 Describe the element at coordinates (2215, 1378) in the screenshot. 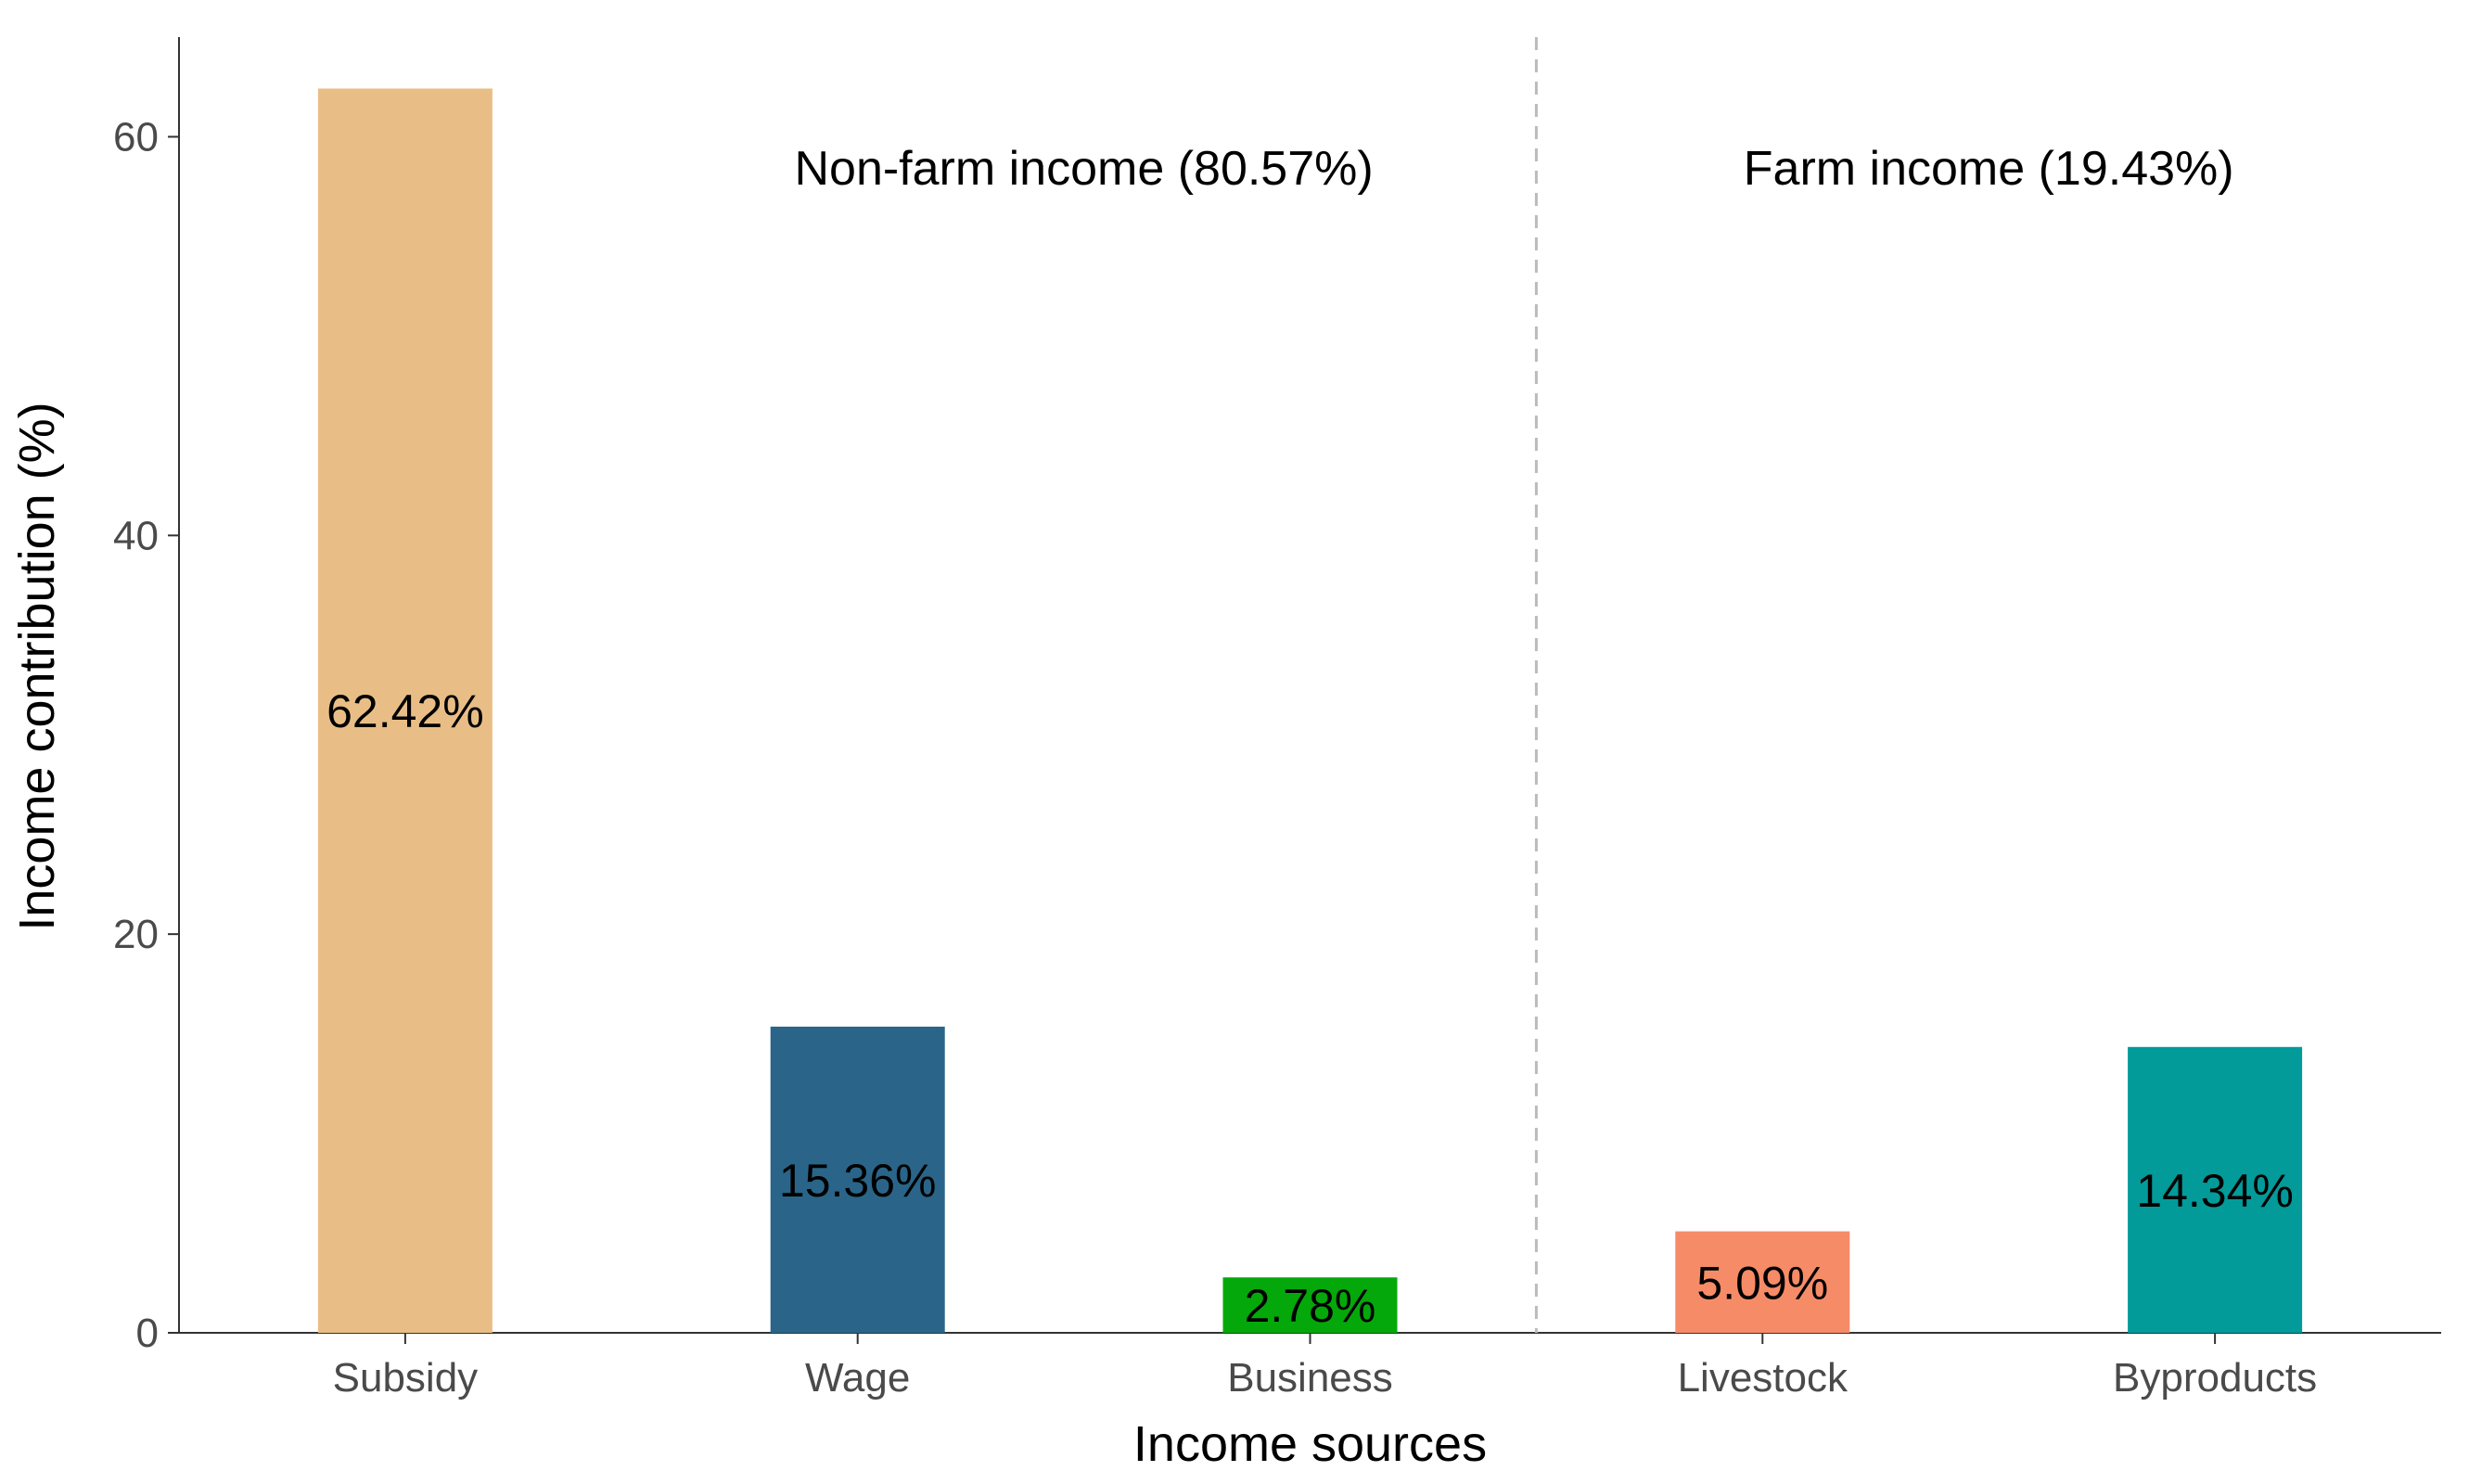

I see `x-tick-label-byproducts: Byproducts` at that location.